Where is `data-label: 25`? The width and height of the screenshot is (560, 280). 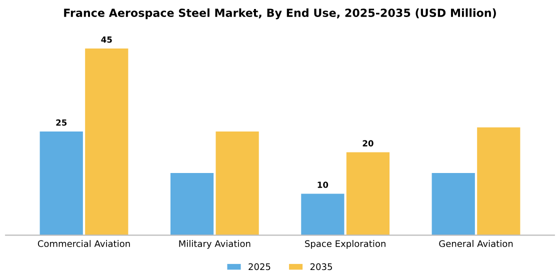
data-label: 25 is located at coordinates (61, 122).